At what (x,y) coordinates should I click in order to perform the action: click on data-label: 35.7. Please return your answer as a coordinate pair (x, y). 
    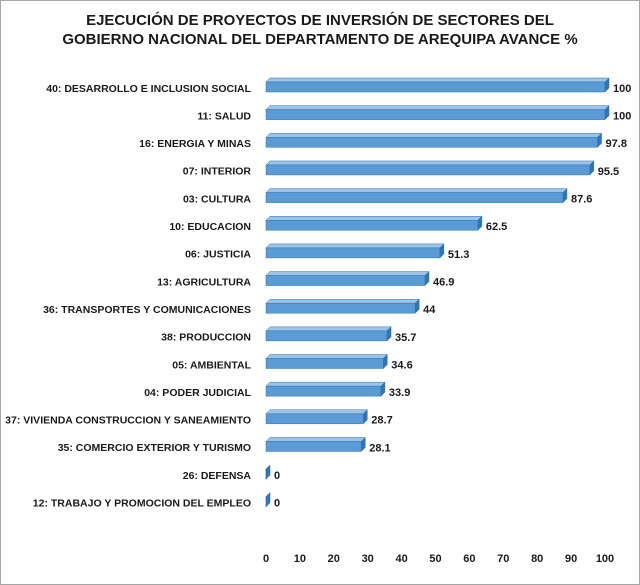
    Looking at the image, I should click on (405, 338).